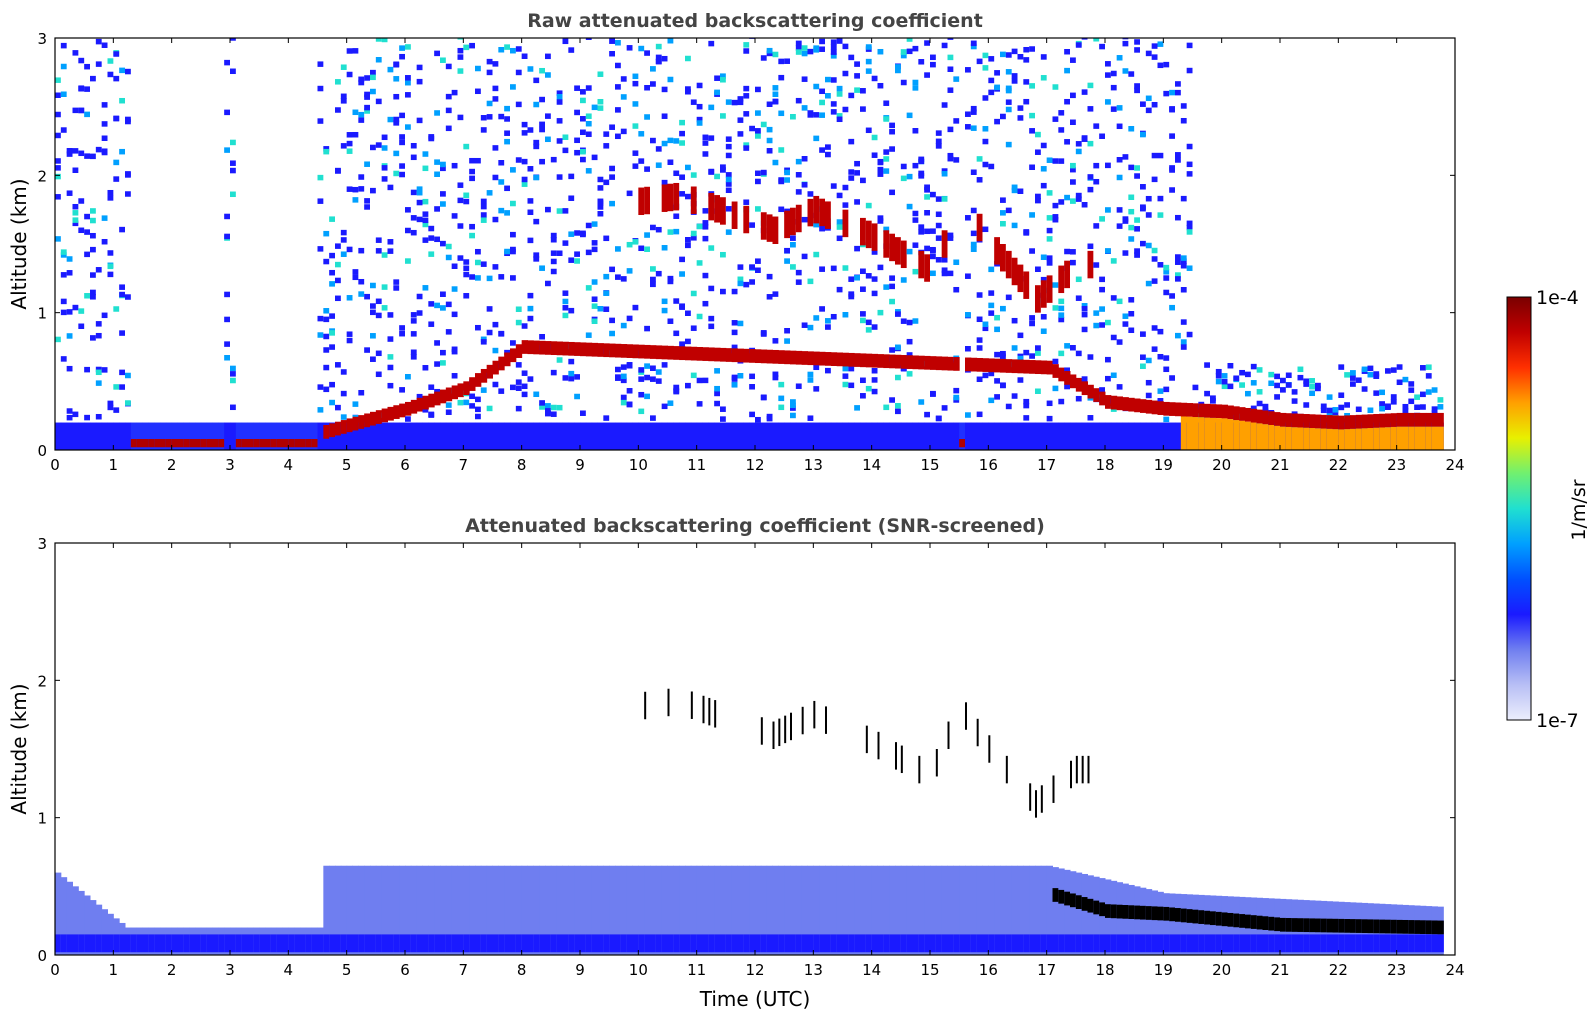 The image size is (1595, 1020). Describe the element at coordinates (1579, 509) in the screenshot. I see `colorbar-unit-label: 1/m/sr` at that location.